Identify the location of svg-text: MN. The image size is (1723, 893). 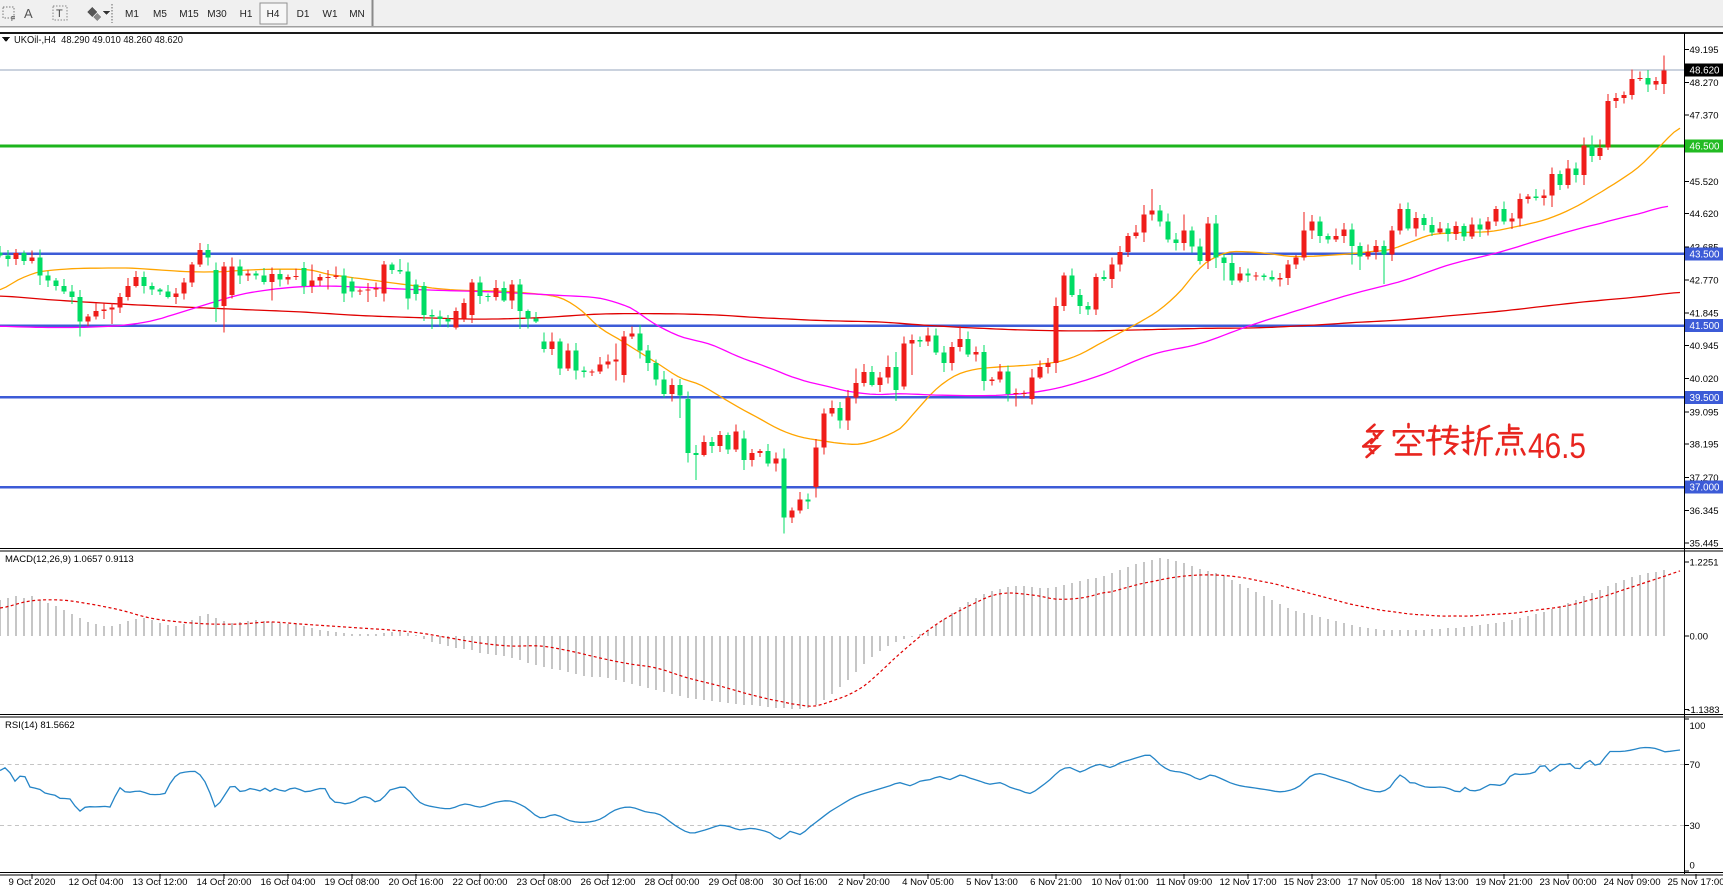
(357, 14).